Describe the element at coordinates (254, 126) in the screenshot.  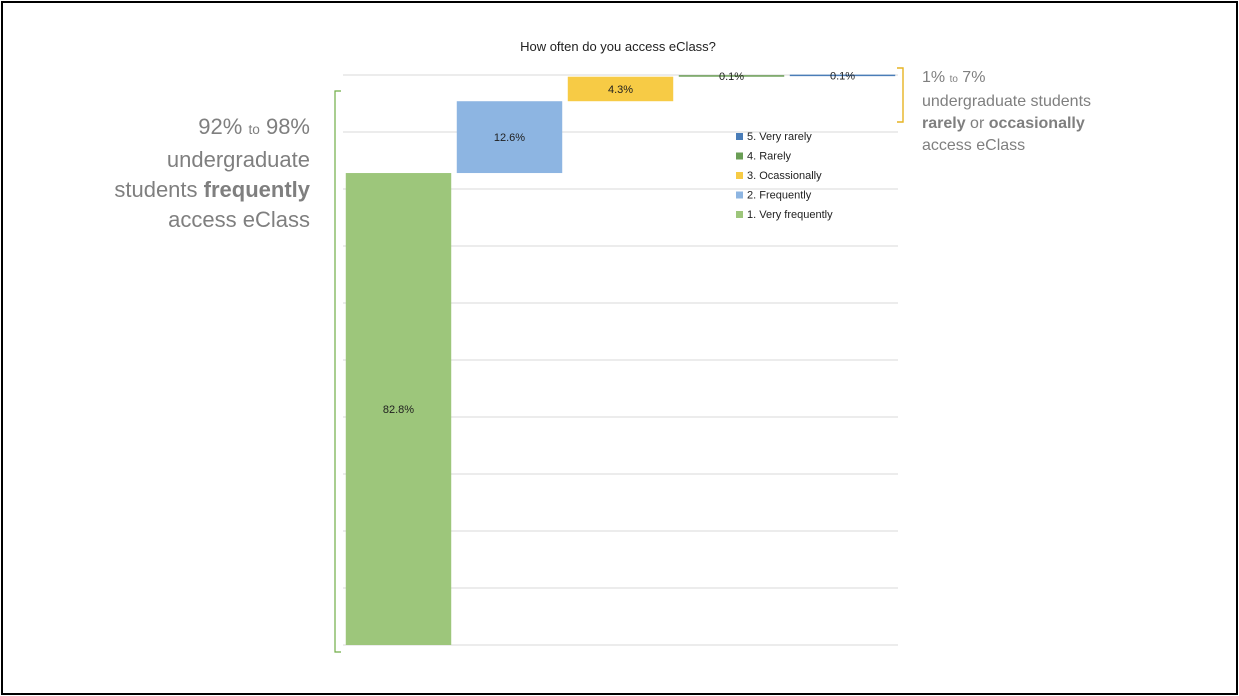
I see `left-annotation-range: 92% to 98%` at that location.